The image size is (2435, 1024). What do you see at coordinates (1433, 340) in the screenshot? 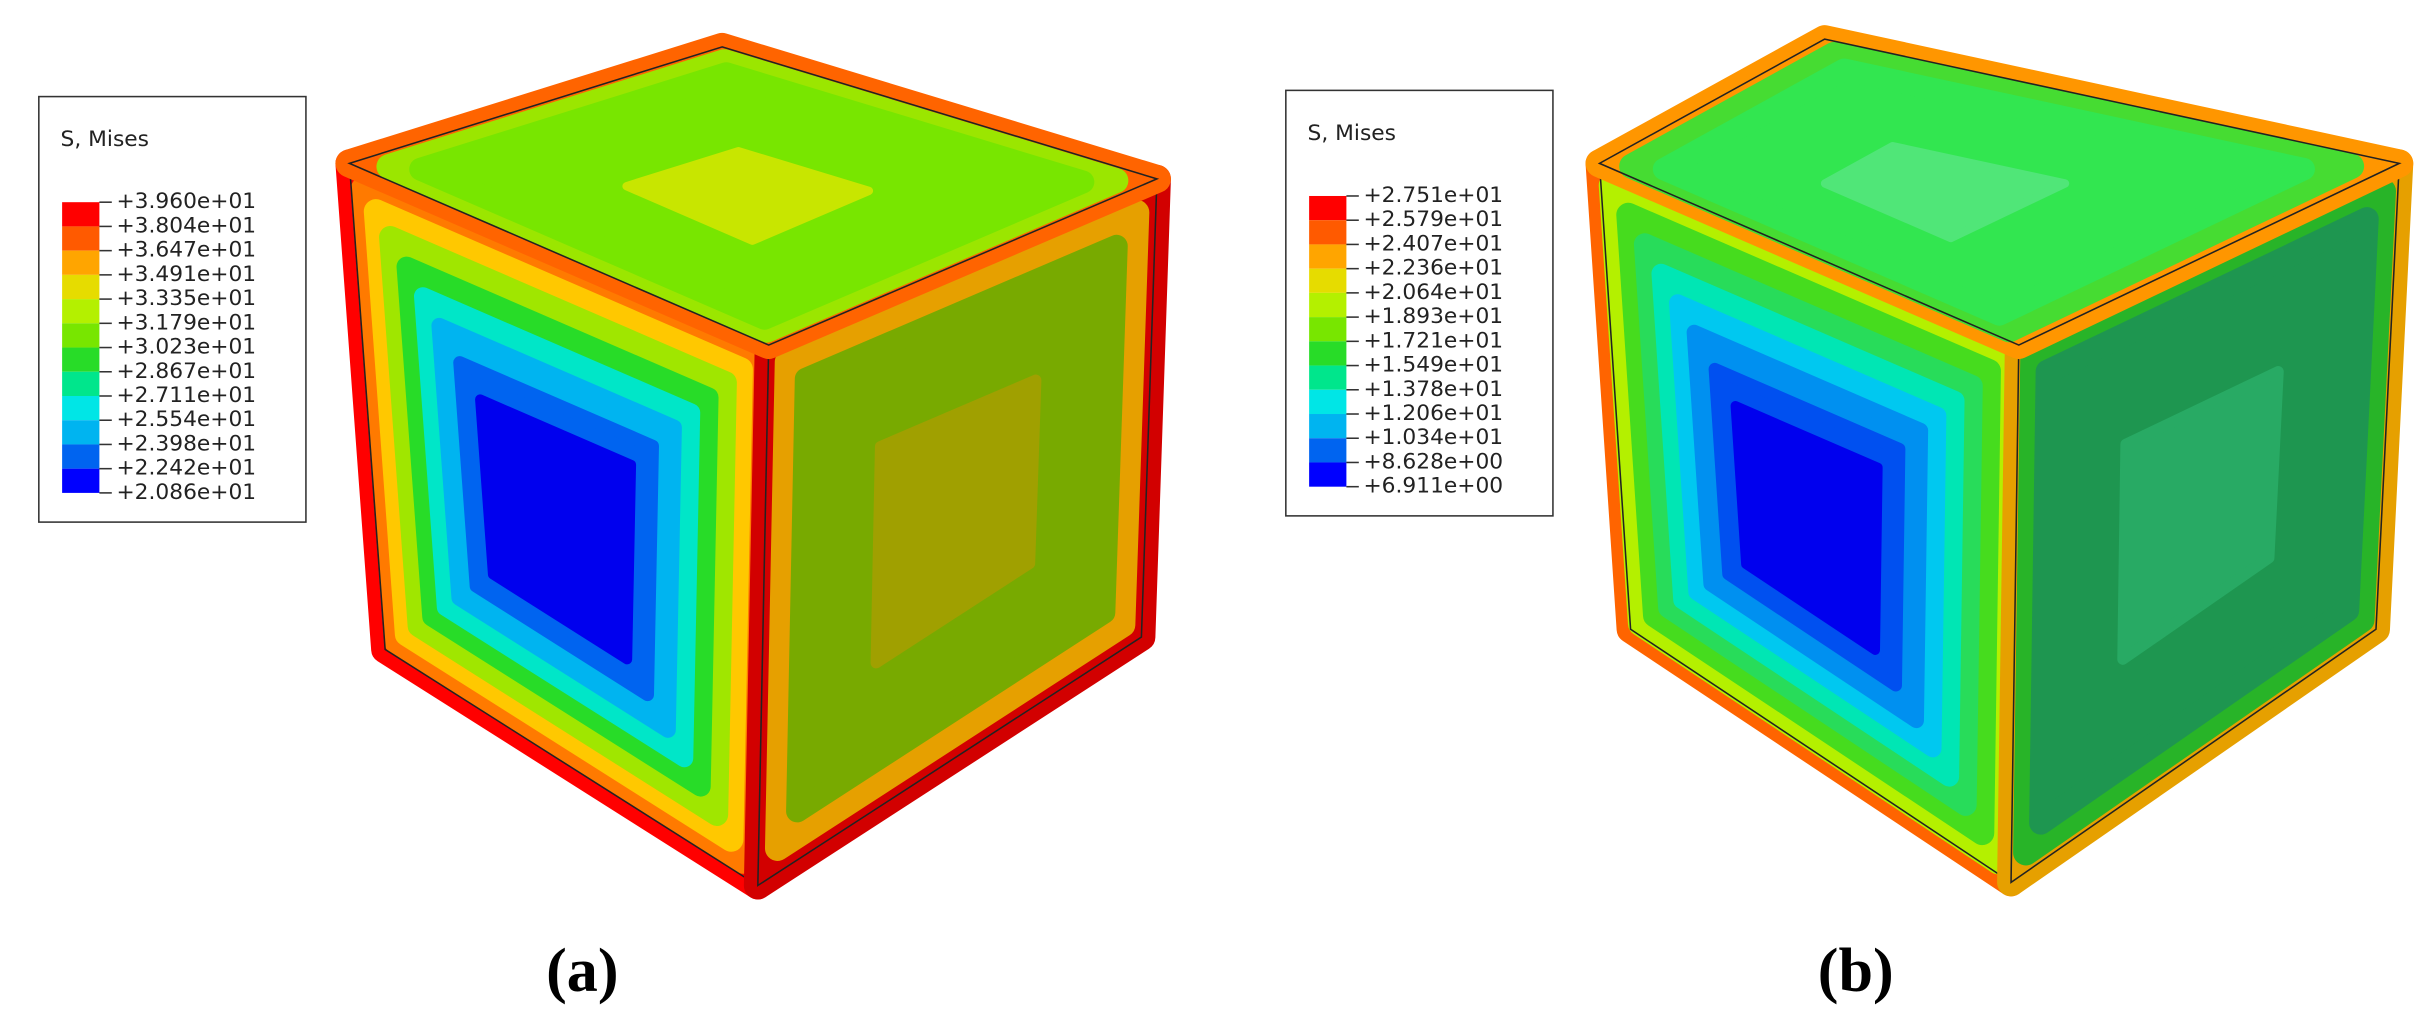
I see `legend-label: +1.721e+01` at bounding box center [1433, 340].